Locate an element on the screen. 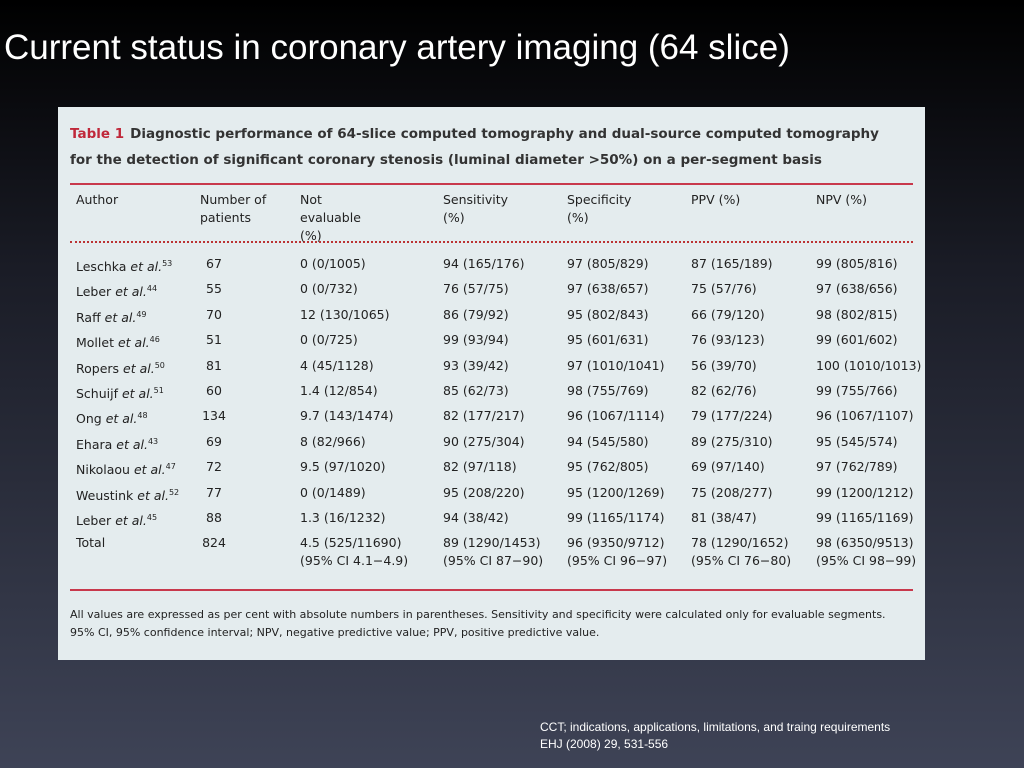  reference: 47 is located at coordinates (170, 467).